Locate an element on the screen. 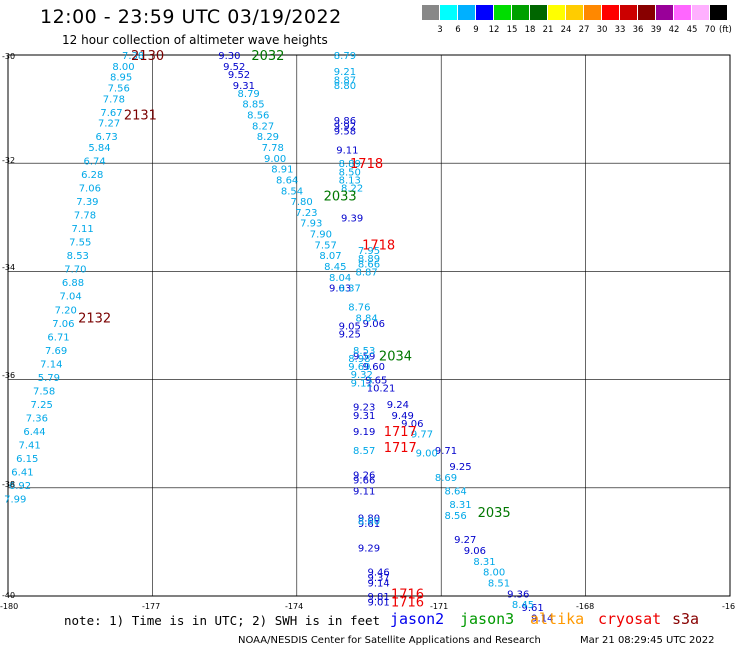 Image resolution: width=740 pixels, height=650 pixels. swh-reading: 8.51 is located at coordinates (499, 583).